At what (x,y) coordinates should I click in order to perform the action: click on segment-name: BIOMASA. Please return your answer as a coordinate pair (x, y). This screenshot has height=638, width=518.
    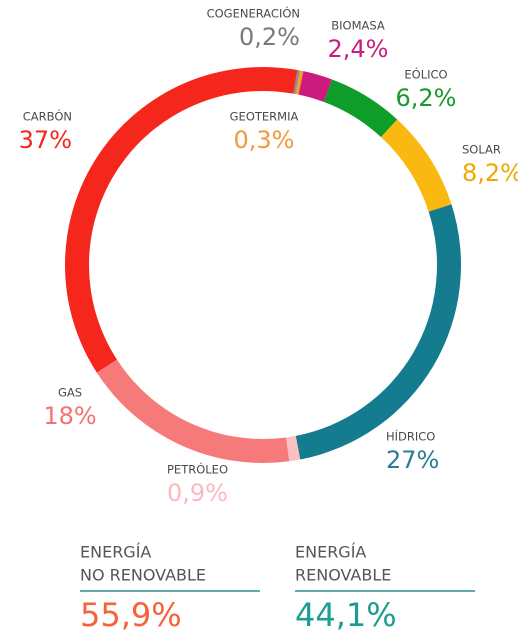
    Looking at the image, I should click on (358, 26).